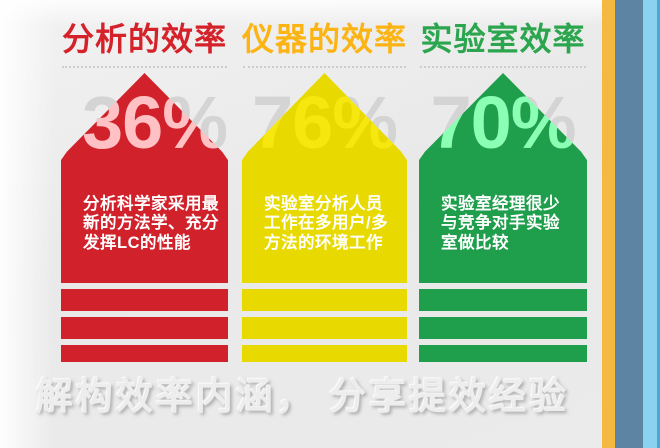  I want to click on column-title: 分析的效率, so click(144, 39).